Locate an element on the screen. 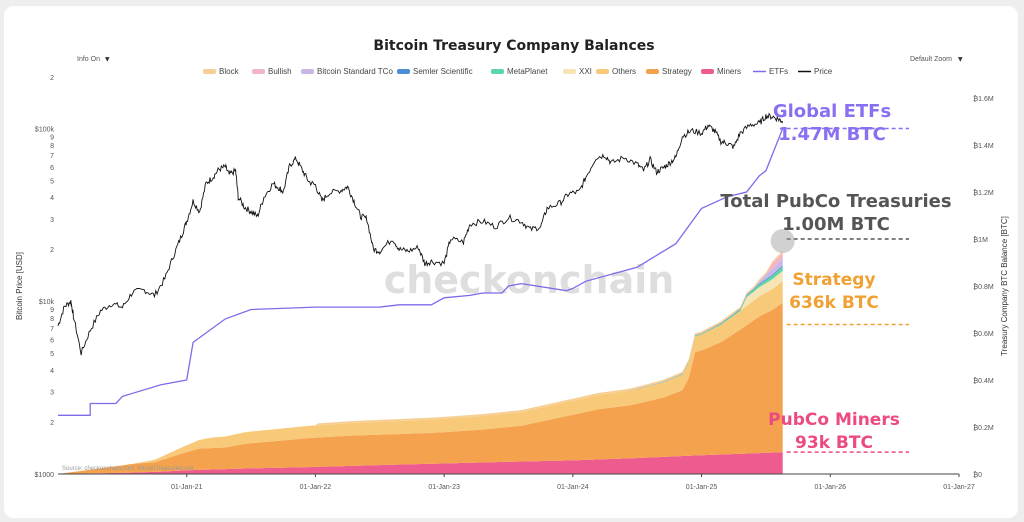  info-toggle-label: Info On is located at coordinates (88, 59).